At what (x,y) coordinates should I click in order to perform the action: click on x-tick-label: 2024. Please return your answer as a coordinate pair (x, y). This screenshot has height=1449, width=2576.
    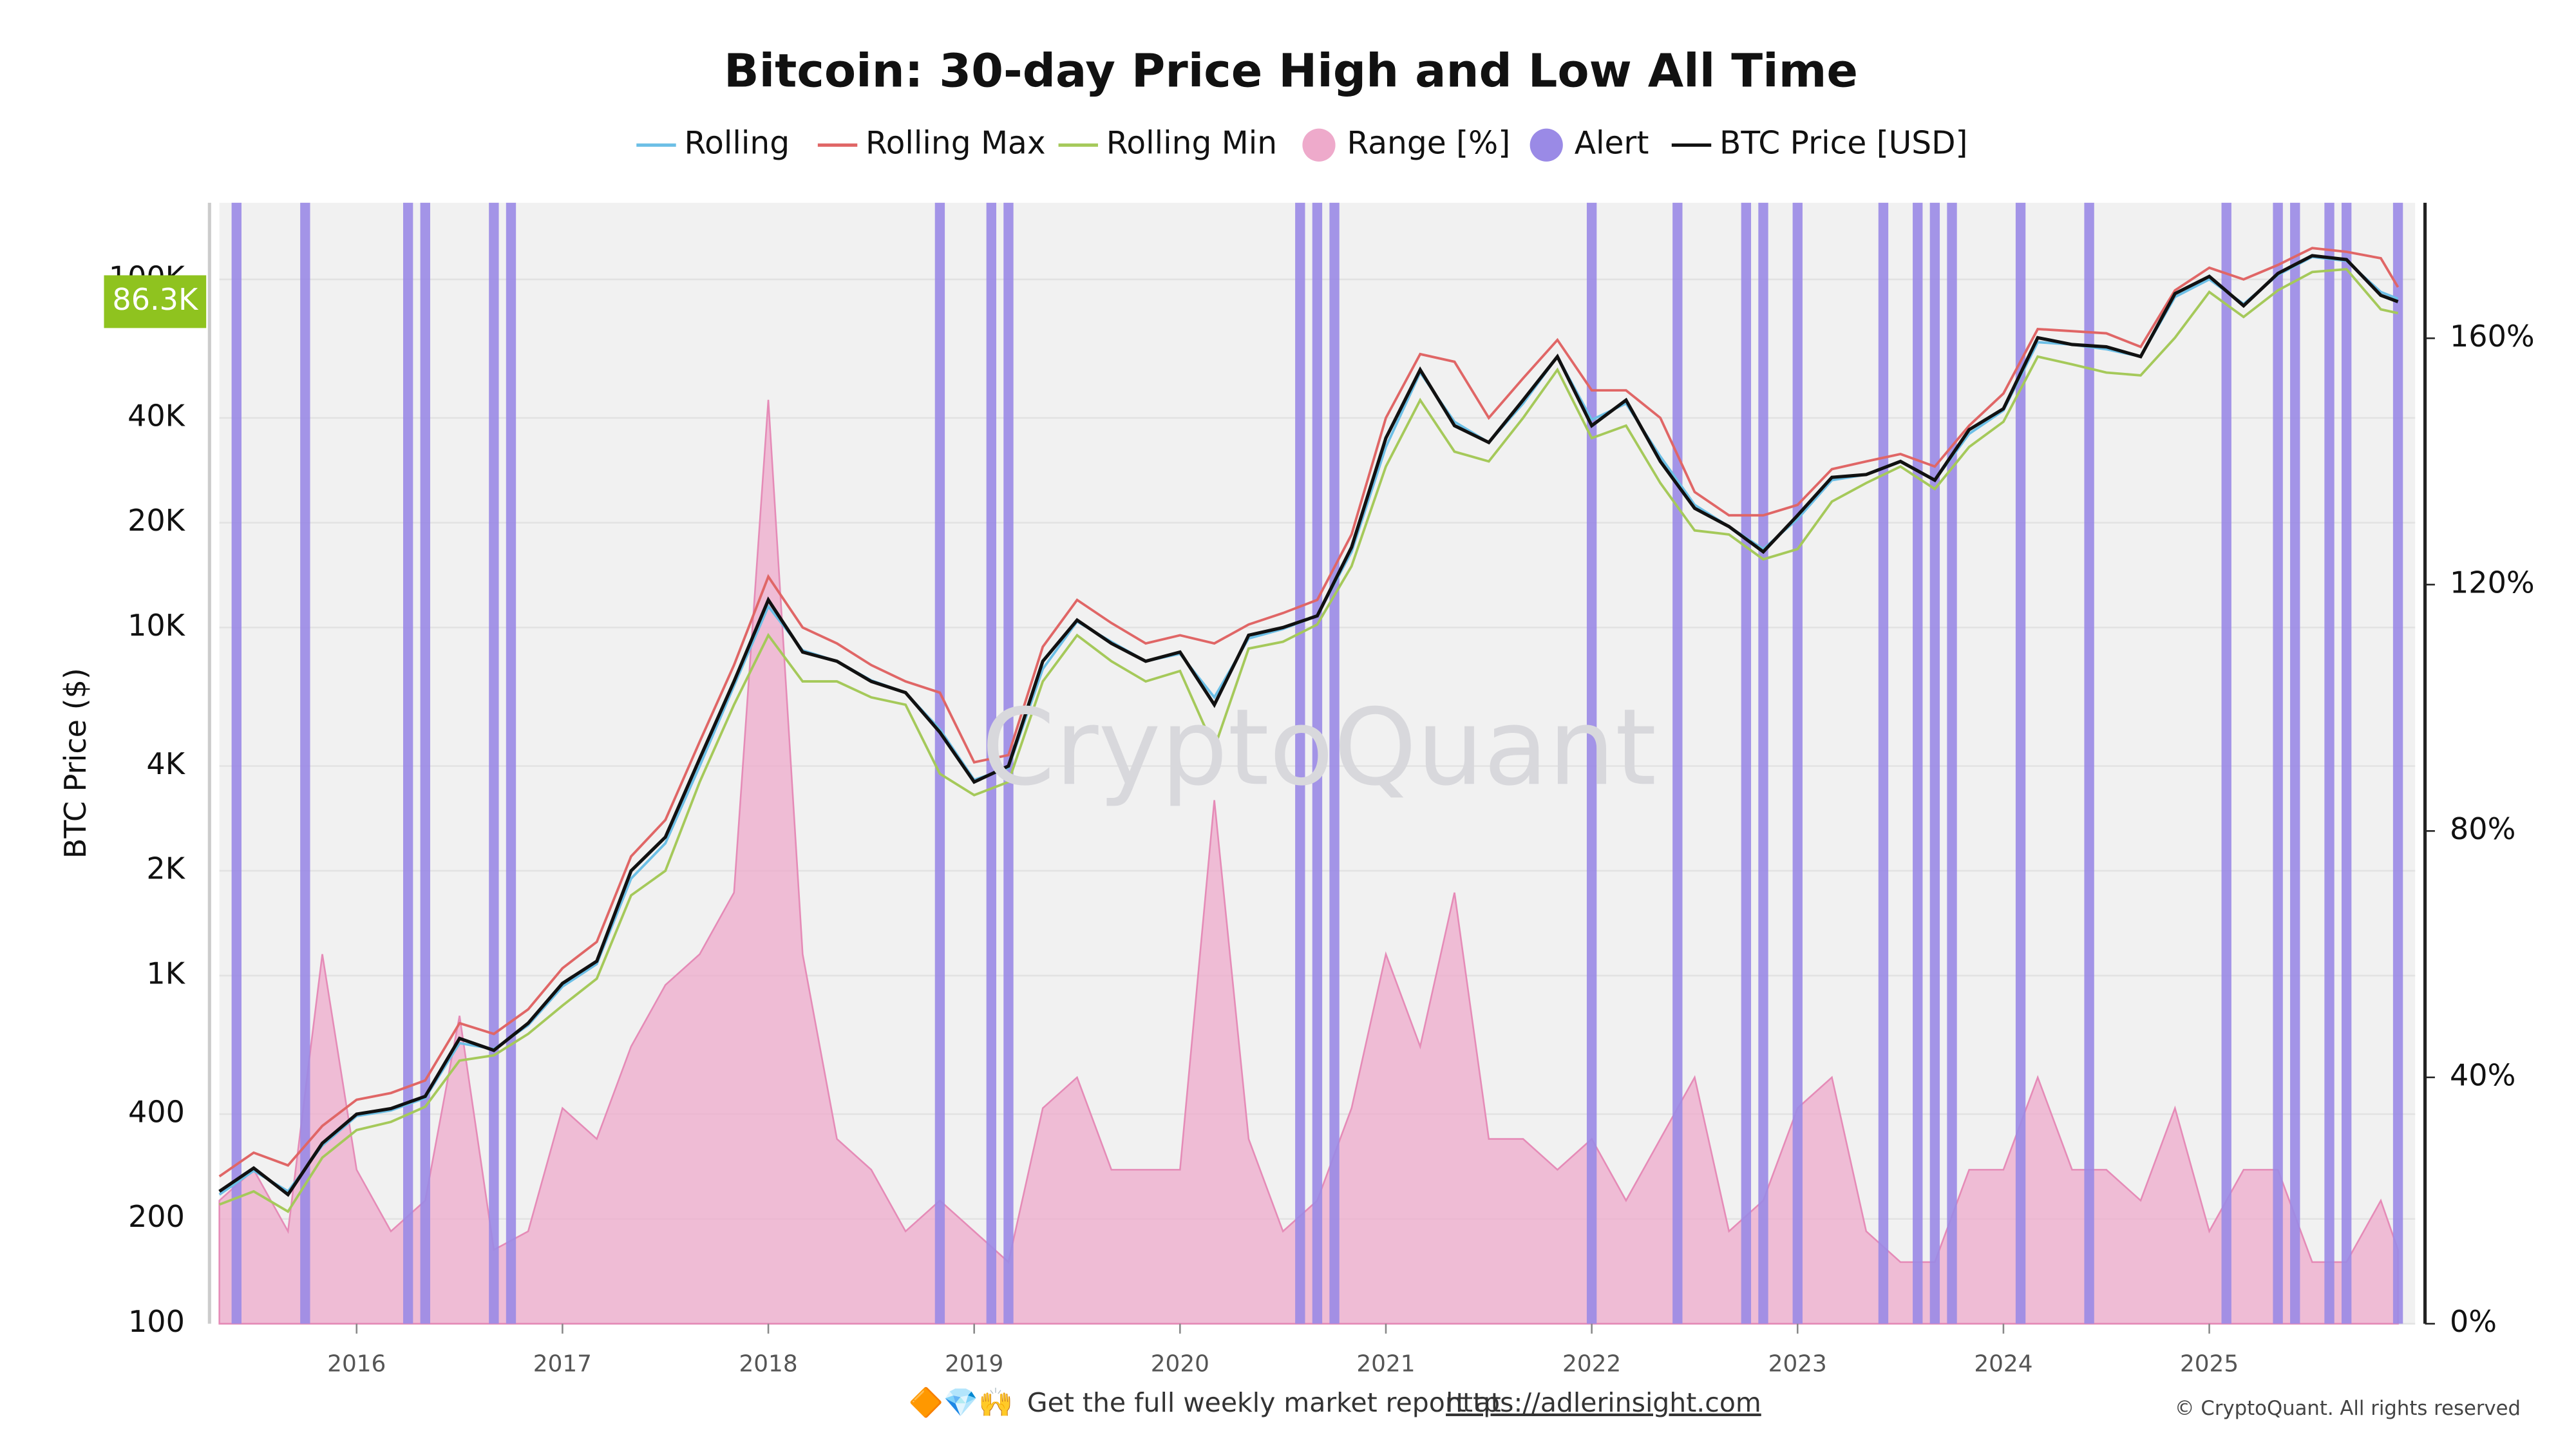
    Looking at the image, I should click on (2003, 1364).